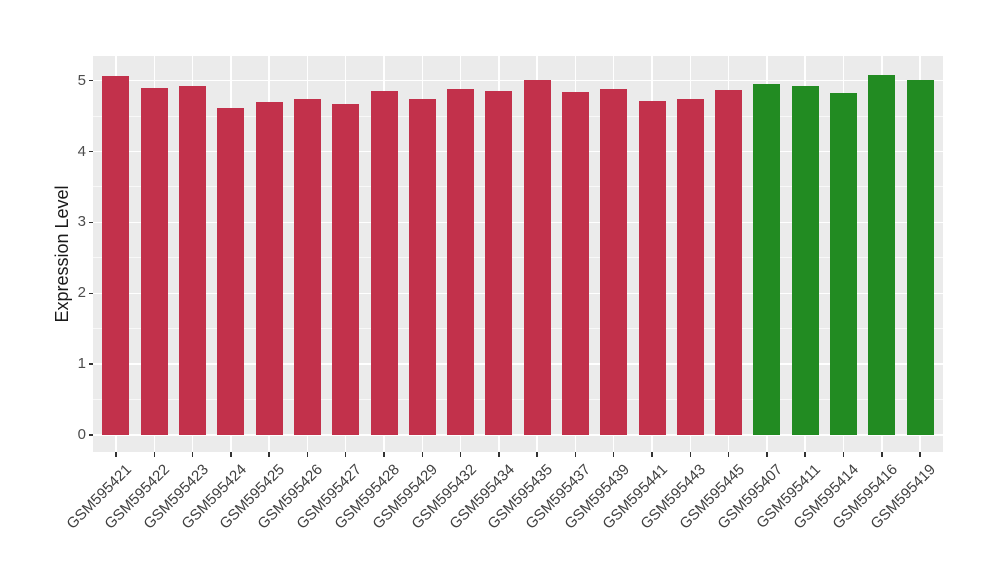 This screenshot has width=1000, height=580. I want to click on y-tick-label: 5, so click(81, 80).